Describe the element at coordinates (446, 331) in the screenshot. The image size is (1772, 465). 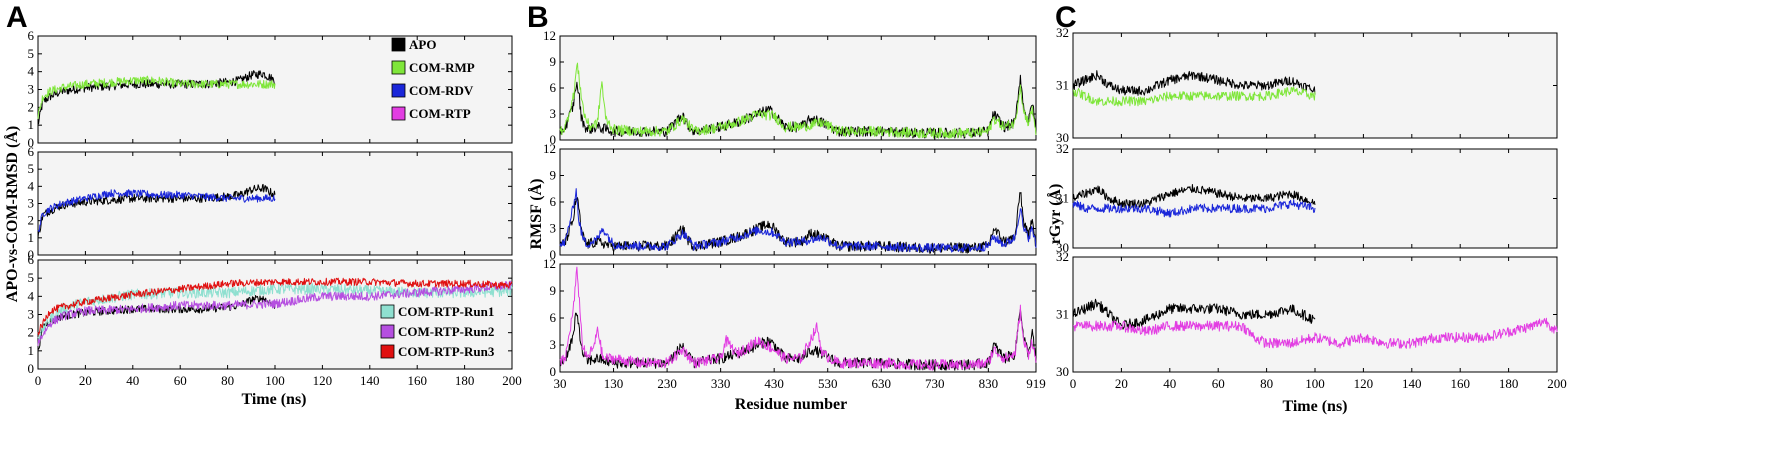
I see `legend-label: COM-RTP-Run2` at that location.